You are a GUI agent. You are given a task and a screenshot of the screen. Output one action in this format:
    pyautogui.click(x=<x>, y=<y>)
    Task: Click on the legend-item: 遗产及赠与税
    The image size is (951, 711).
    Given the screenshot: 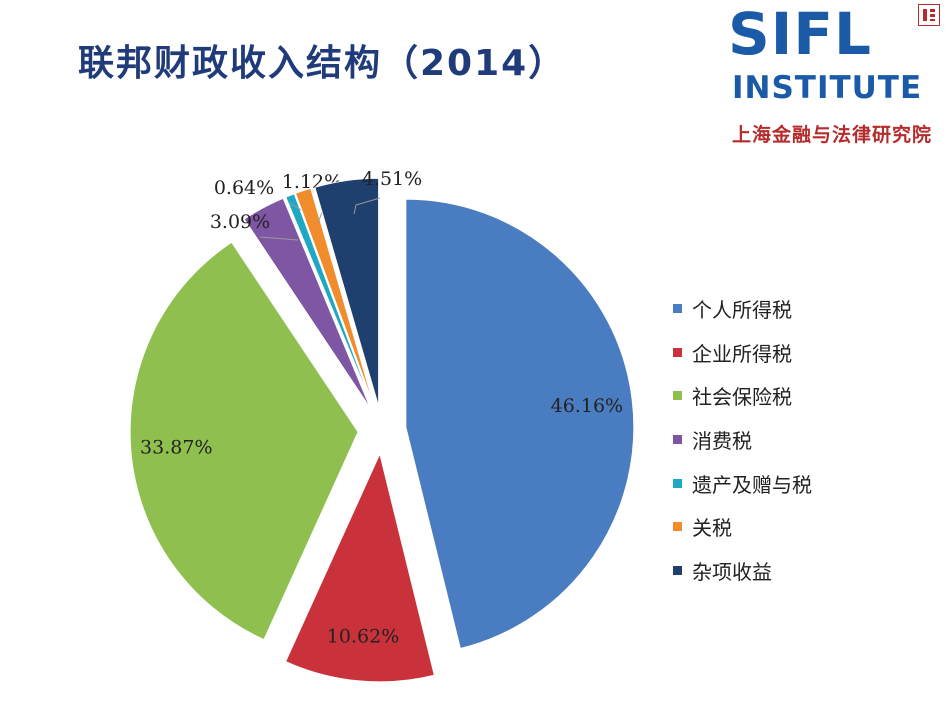 What is the action you would take?
    pyautogui.click(x=742, y=483)
    